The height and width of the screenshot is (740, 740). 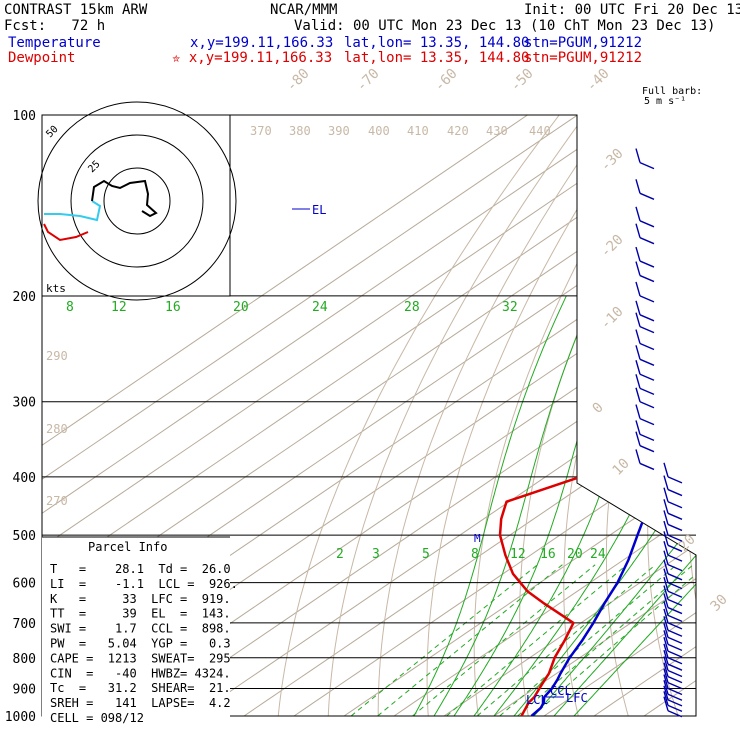 What do you see at coordinates (632, 10) in the screenshot?
I see `init-time: Init: 00 UTC Fri 20 Dec 13` at bounding box center [632, 10].